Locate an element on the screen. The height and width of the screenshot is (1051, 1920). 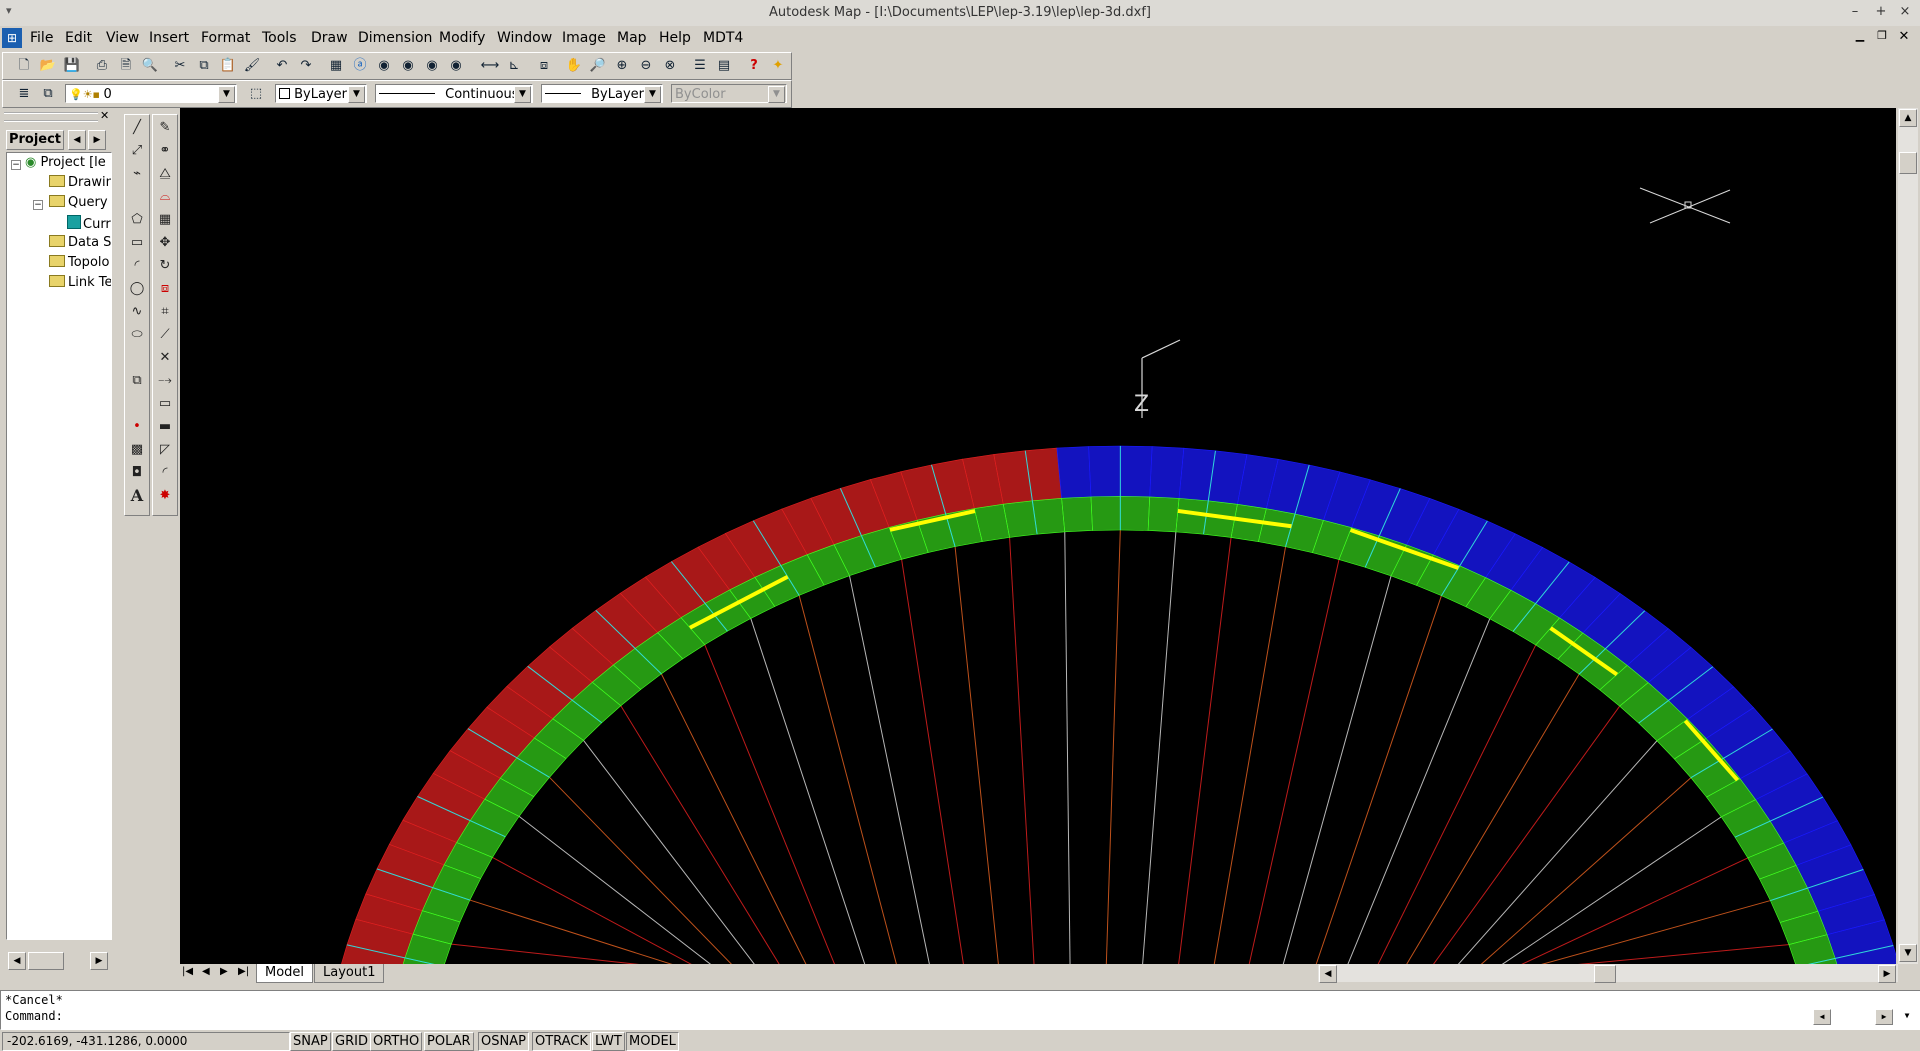
lineweight-dropdown: ByLayer ▼ is located at coordinates (602, 93).